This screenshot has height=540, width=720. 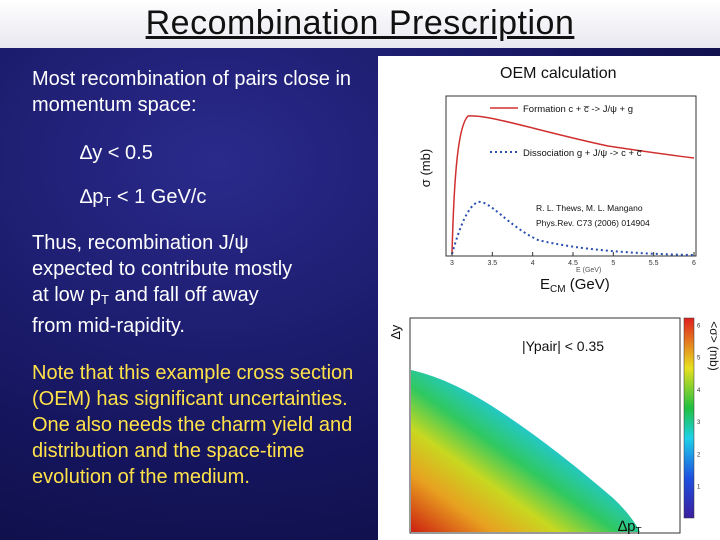 I want to click on legend-dissociation-label: Dissociation g + J/ψ -> c + c̅, so click(x=582, y=153).